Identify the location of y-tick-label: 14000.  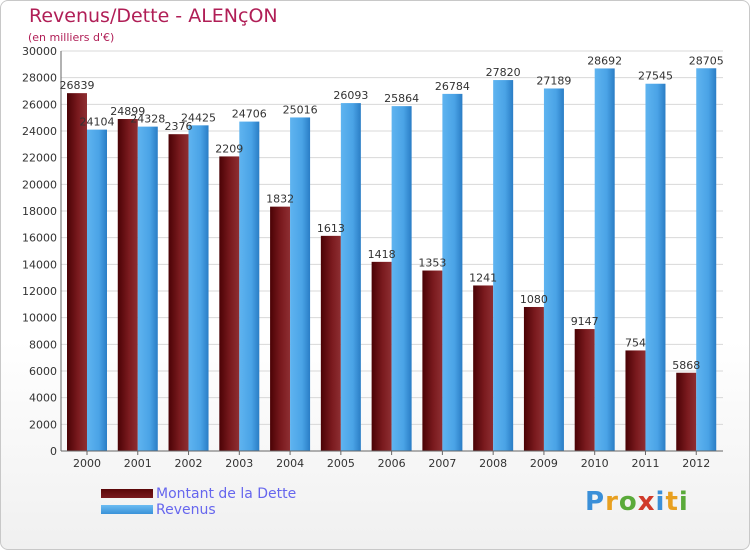
(39, 264).